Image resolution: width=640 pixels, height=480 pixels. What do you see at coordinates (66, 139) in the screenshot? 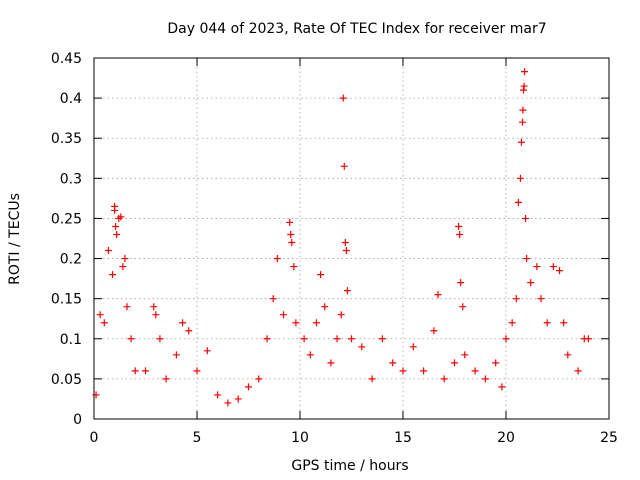
I see `y-tick-label: 0.35` at bounding box center [66, 139].